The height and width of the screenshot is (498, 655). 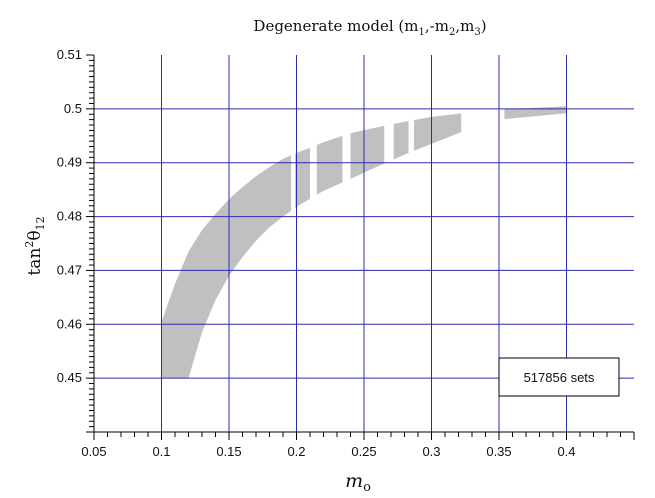 What do you see at coordinates (69, 269) in the screenshot?
I see `y-tick-label: 0.47` at bounding box center [69, 269].